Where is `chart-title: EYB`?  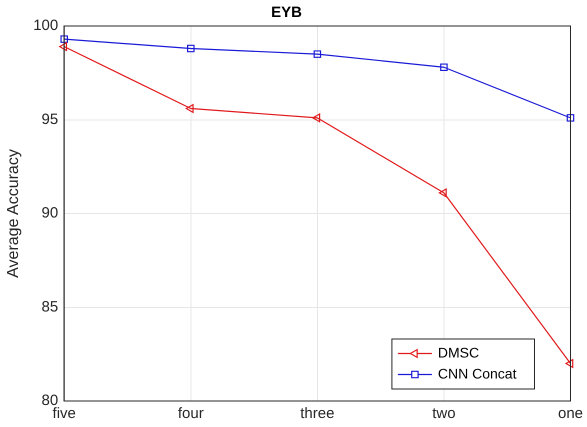
chart-title: EYB is located at coordinates (286, 13).